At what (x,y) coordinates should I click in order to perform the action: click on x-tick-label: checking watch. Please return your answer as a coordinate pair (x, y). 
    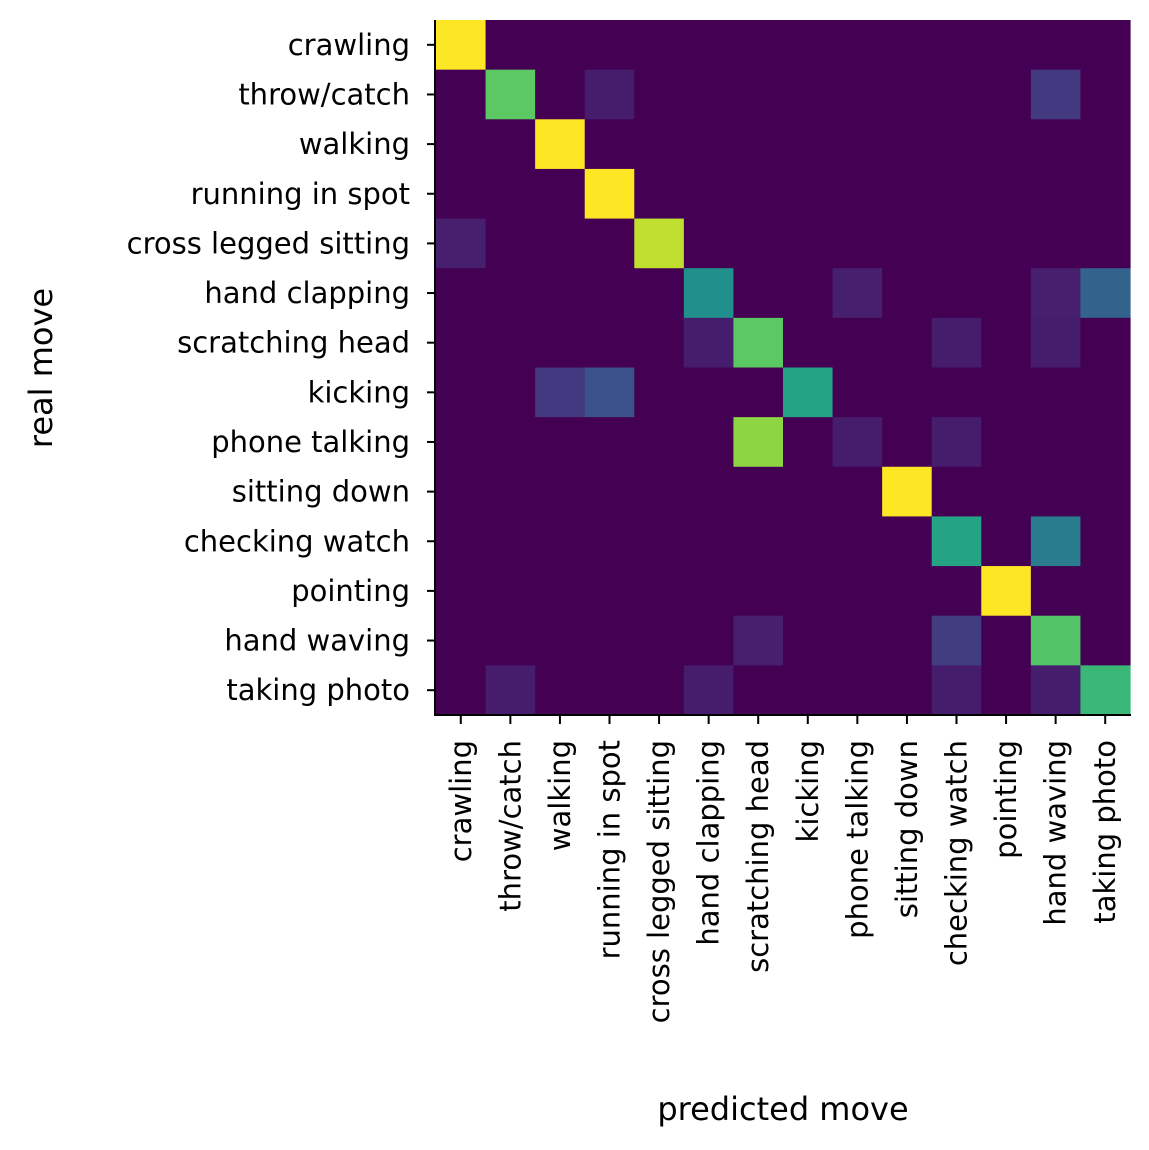
    Looking at the image, I should click on (957, 853).